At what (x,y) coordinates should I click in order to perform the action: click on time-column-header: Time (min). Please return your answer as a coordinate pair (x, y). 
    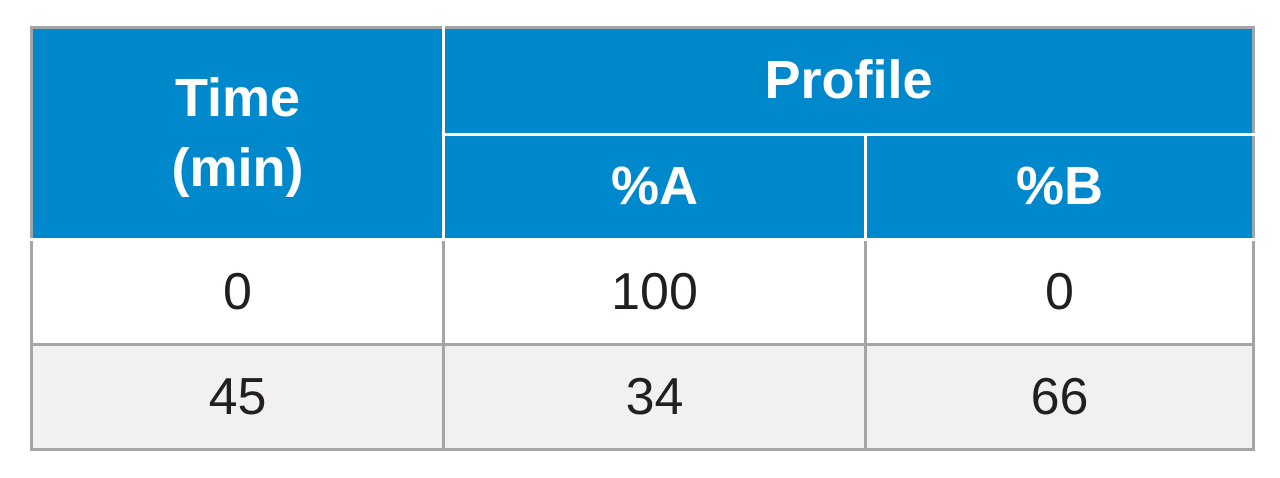
    Looking at the image, I should click on (237, 133).